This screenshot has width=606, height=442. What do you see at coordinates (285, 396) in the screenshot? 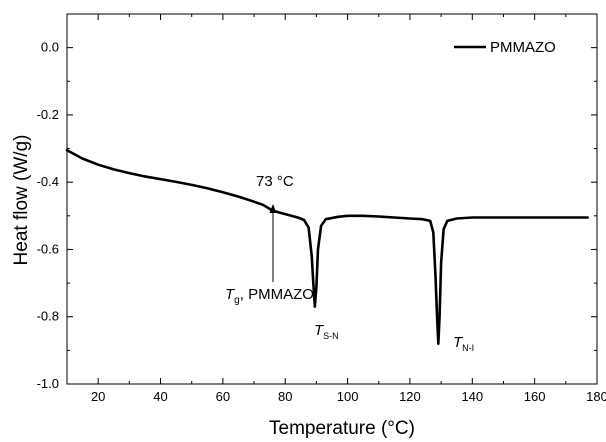
I see `x-tick-label: 80` at bounding box center [285, 396].